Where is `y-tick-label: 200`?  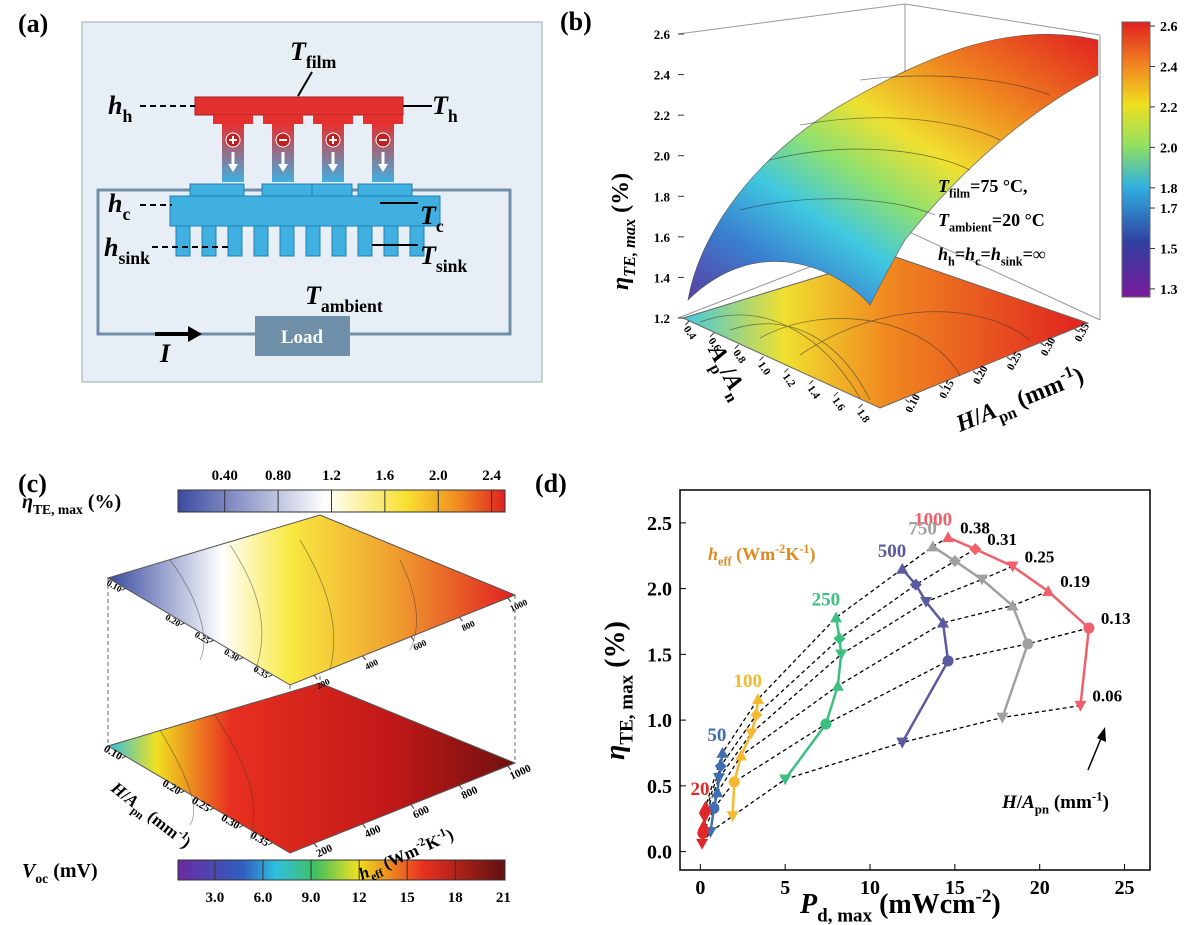 y-tick-label: 200 is located at coordinates (324, 851).